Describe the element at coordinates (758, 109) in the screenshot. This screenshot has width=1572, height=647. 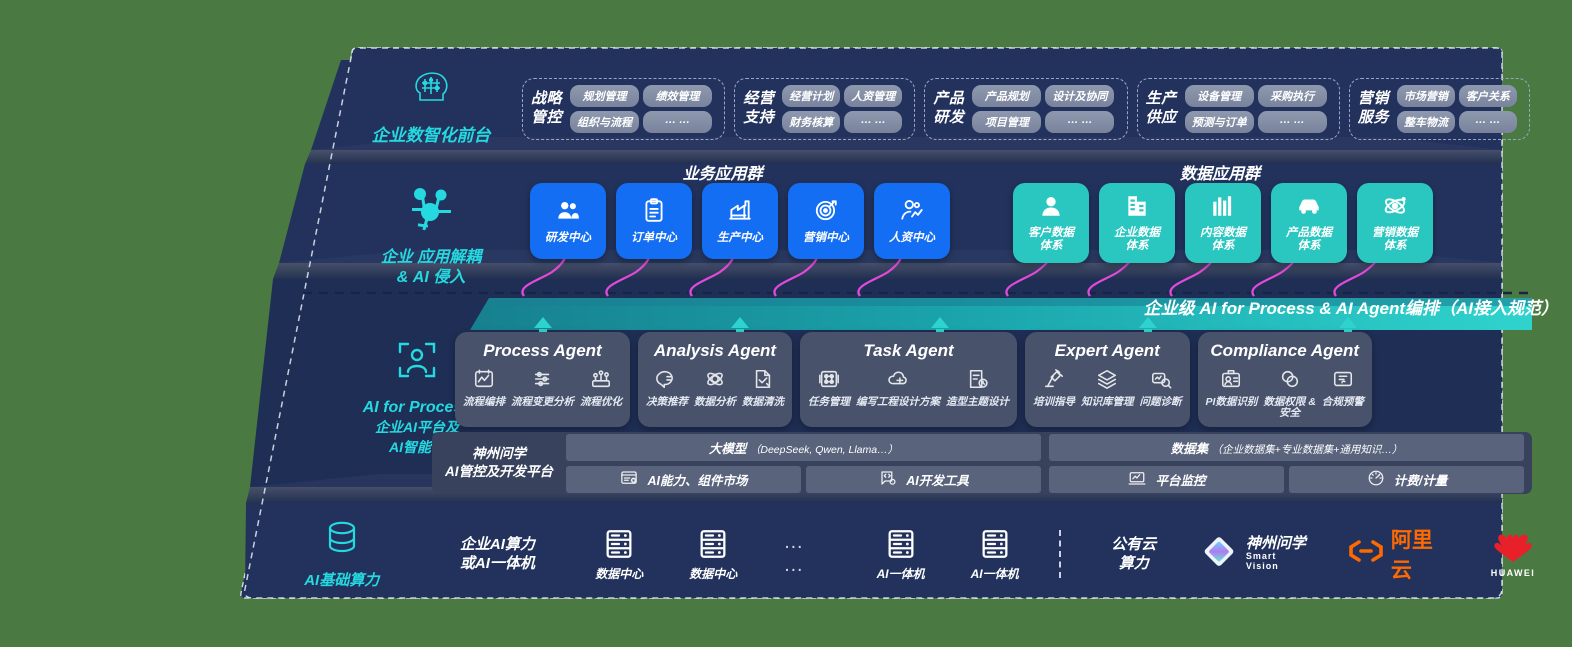
I see `dept-group-name: 经营 支持` at that location.